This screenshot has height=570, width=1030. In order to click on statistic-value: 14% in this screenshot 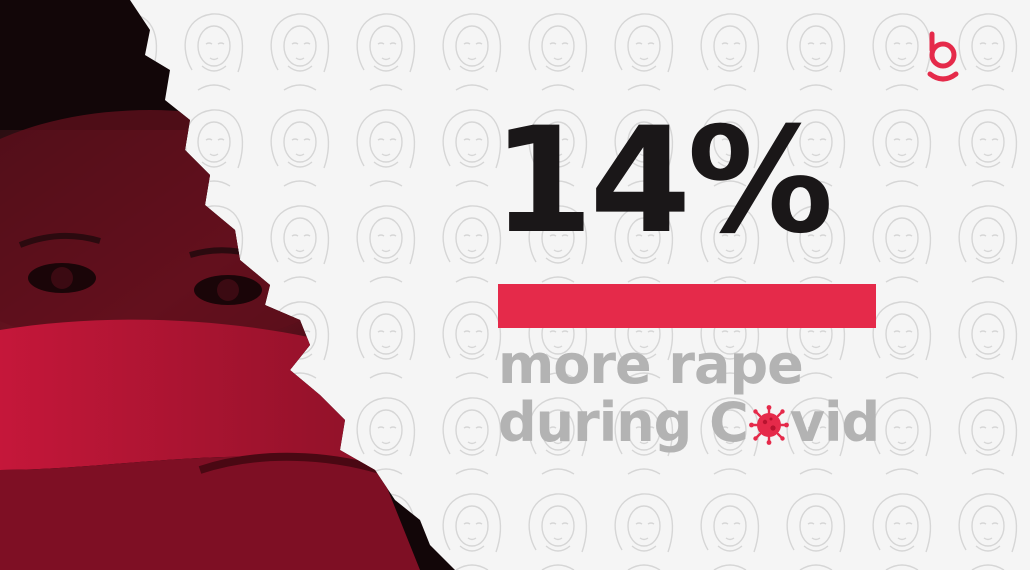, I will do `click(662, 181)`.